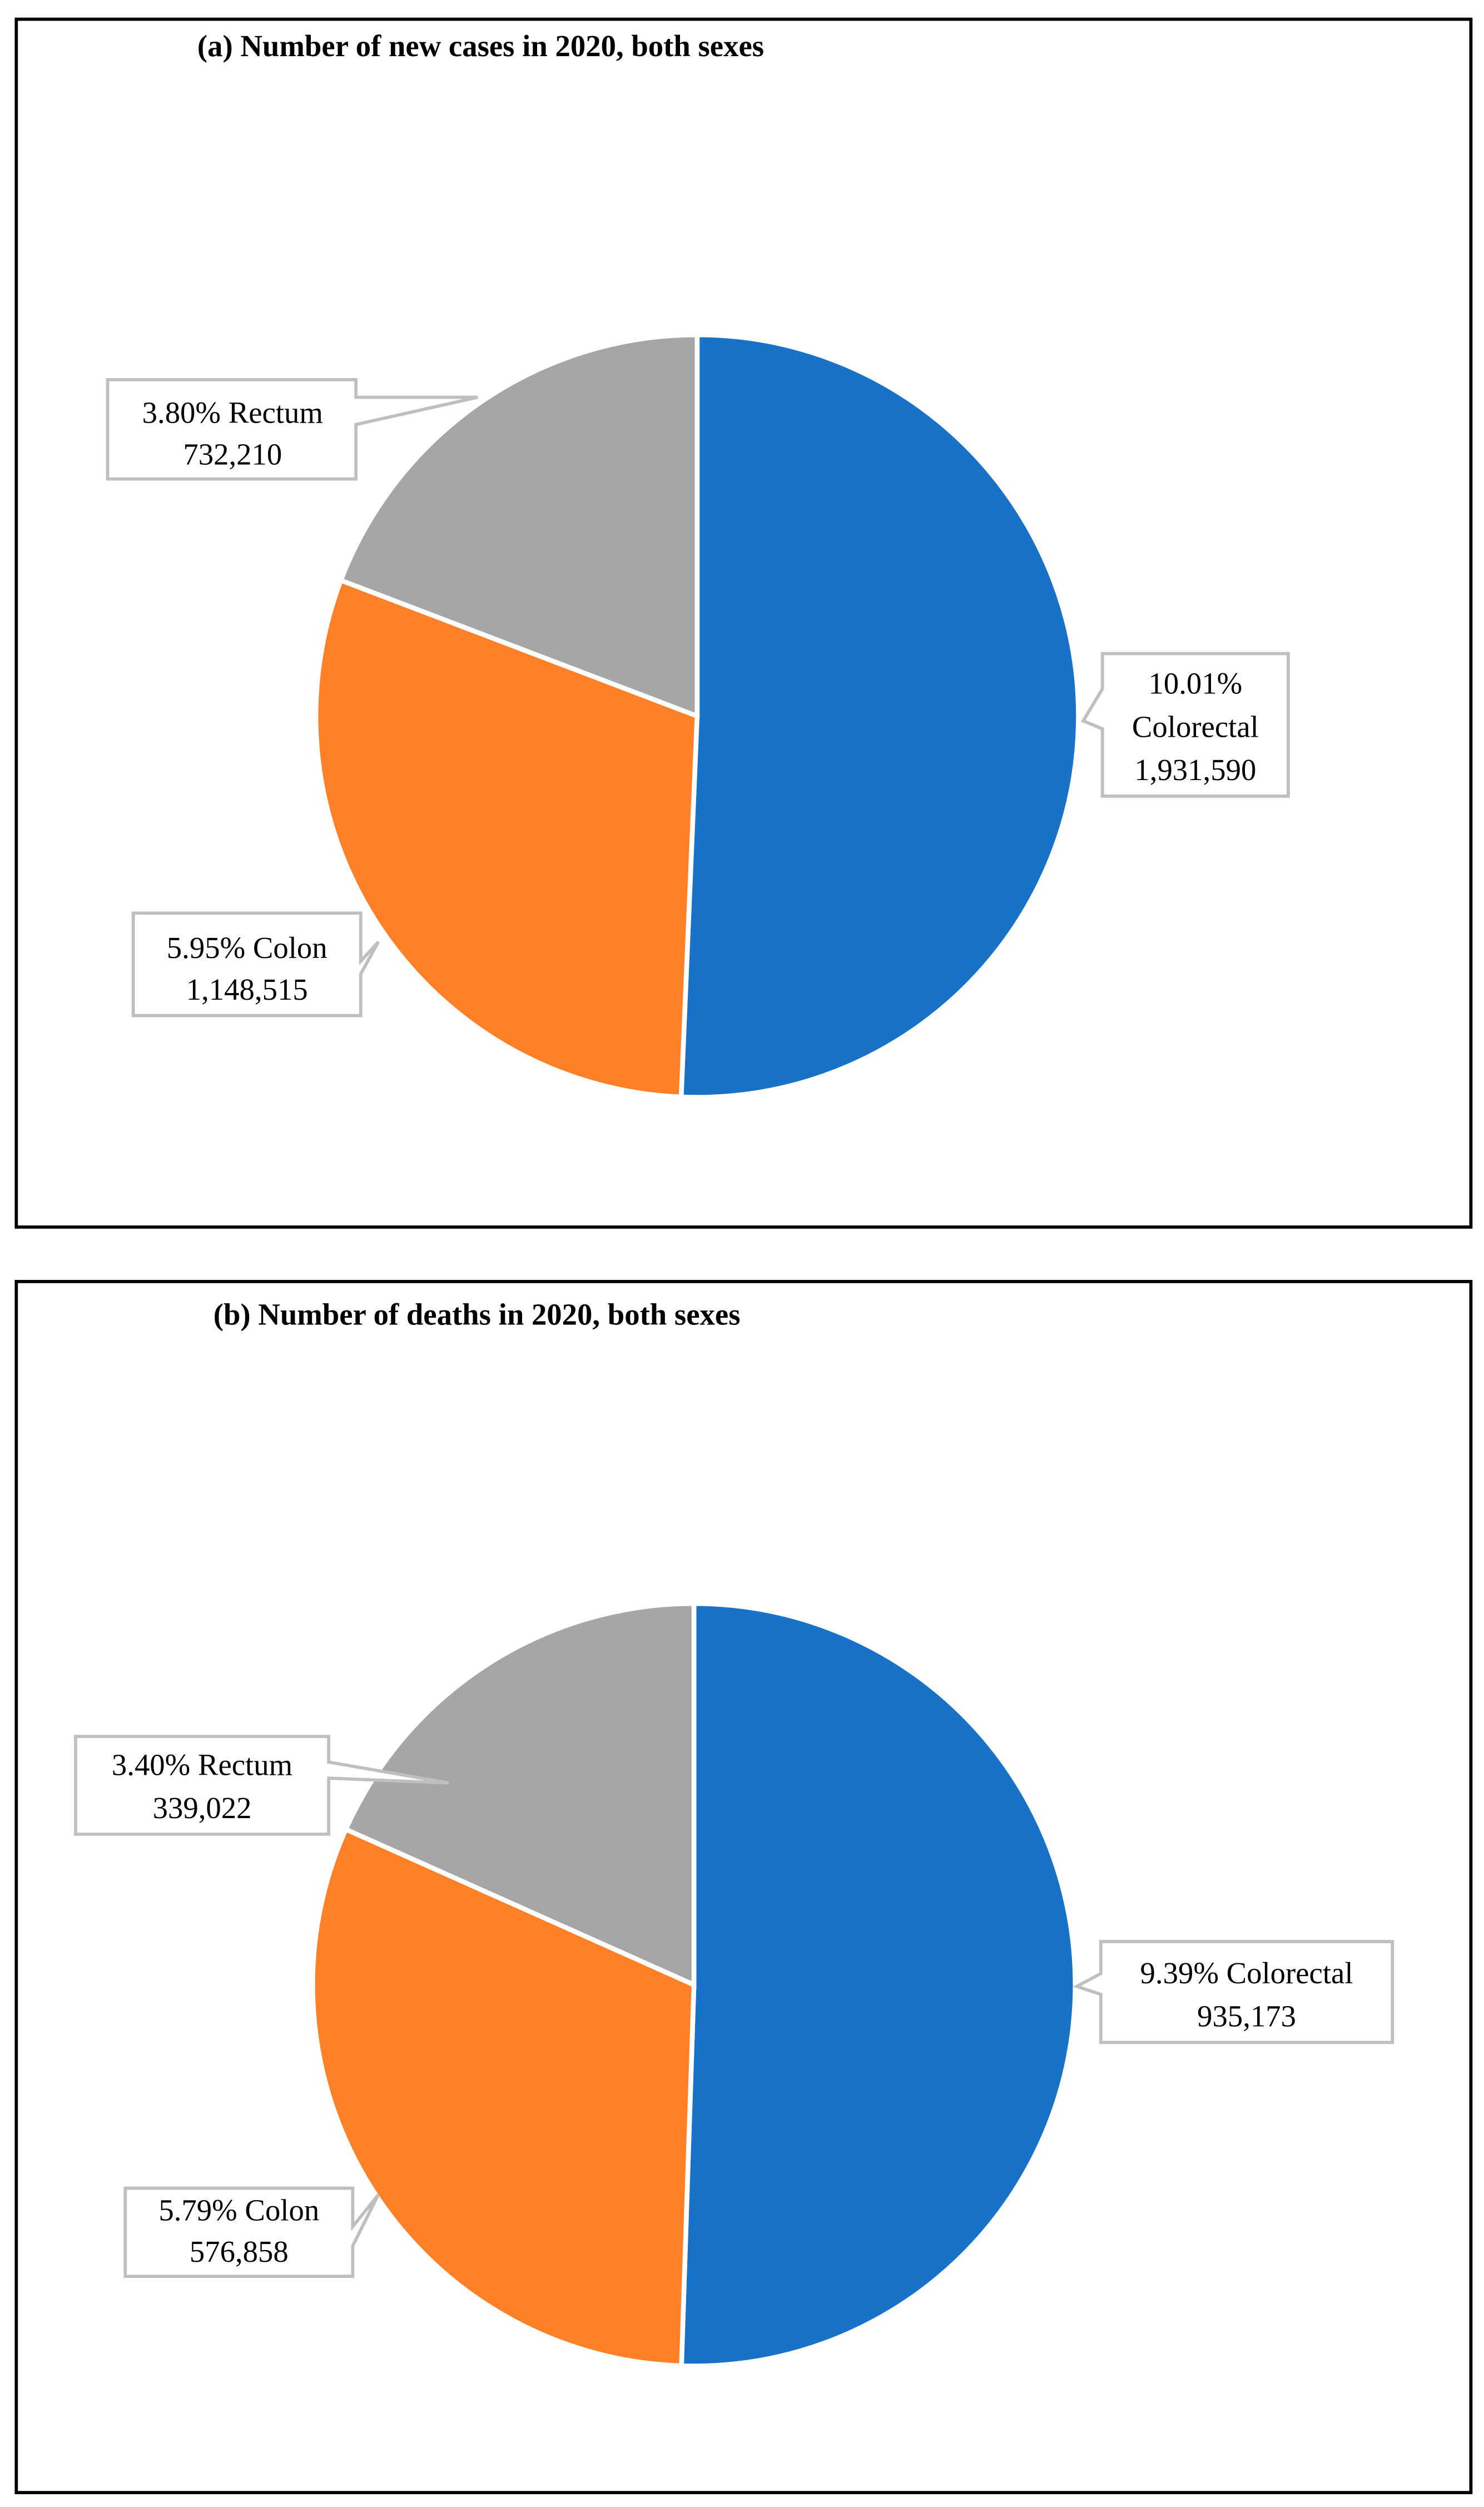 This screenshot has height=2507, width=1484. What do you see at coordinates (879, 716) in the screenshot?
I see `pie-a-slice-colorectal` at bounding box center [879, 716].